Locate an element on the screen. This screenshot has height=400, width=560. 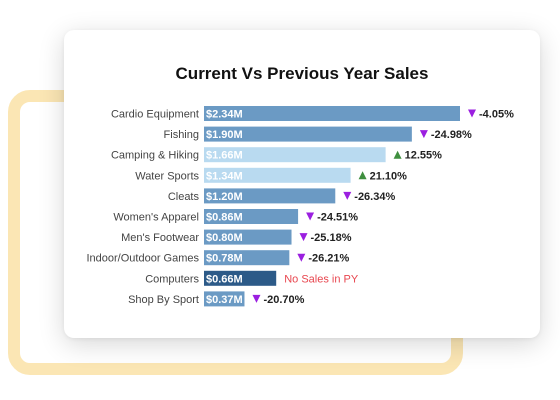
bar-value-label: $1.90M is located at coordinates (224, 135).